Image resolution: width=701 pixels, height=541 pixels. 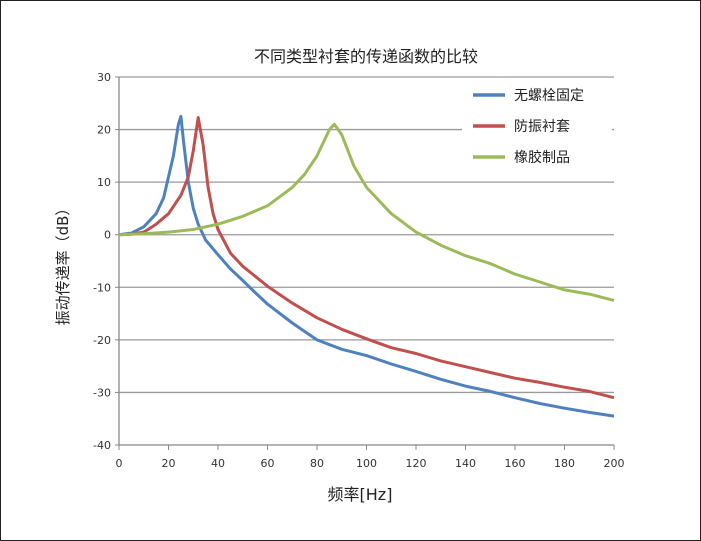 I want to click on x-tick-label: 20, so click(x=169, y=463).